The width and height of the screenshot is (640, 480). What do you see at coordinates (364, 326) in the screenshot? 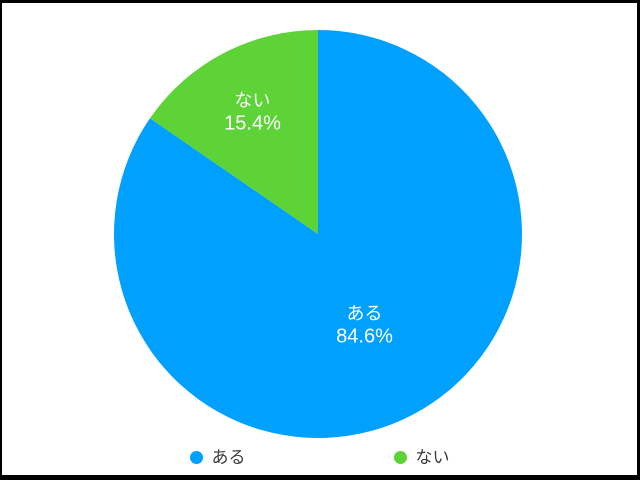
I see `slice-label-0: ある 84.6%` at bounding box center [364, 326].